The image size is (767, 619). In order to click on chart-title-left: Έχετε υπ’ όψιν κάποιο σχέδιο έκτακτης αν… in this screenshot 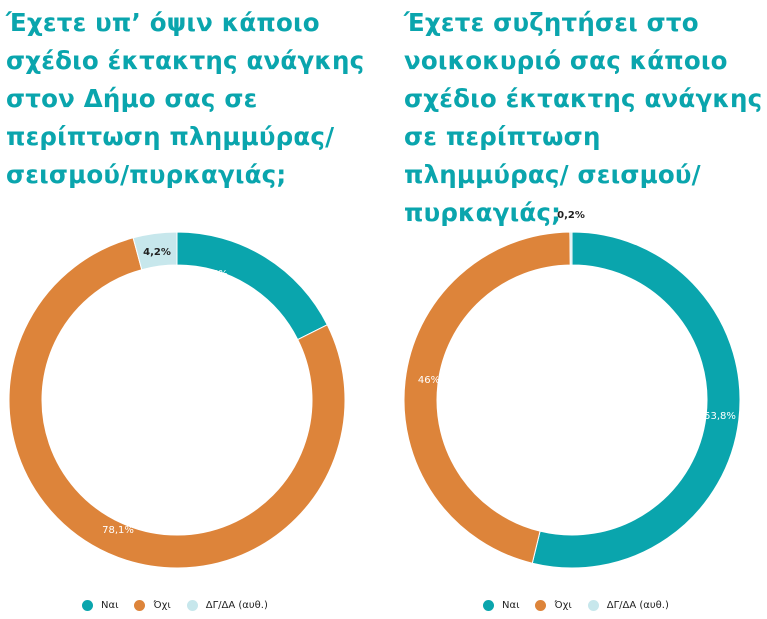, I will do `click(185, 98)`.